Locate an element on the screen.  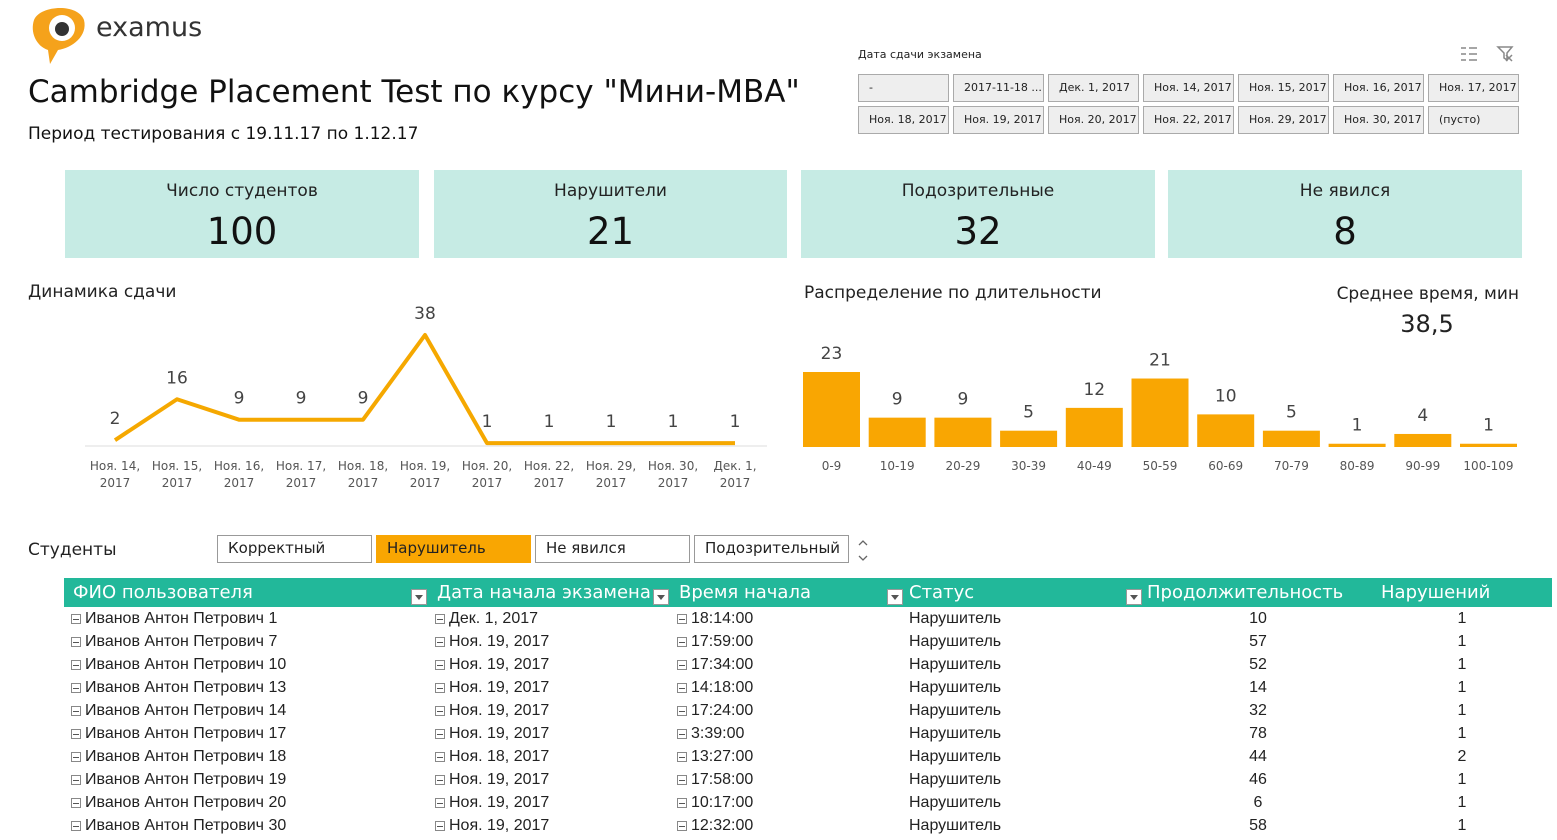
x-tick-label: Ноя. 18, 2017 is located at coordinates (363, 474).